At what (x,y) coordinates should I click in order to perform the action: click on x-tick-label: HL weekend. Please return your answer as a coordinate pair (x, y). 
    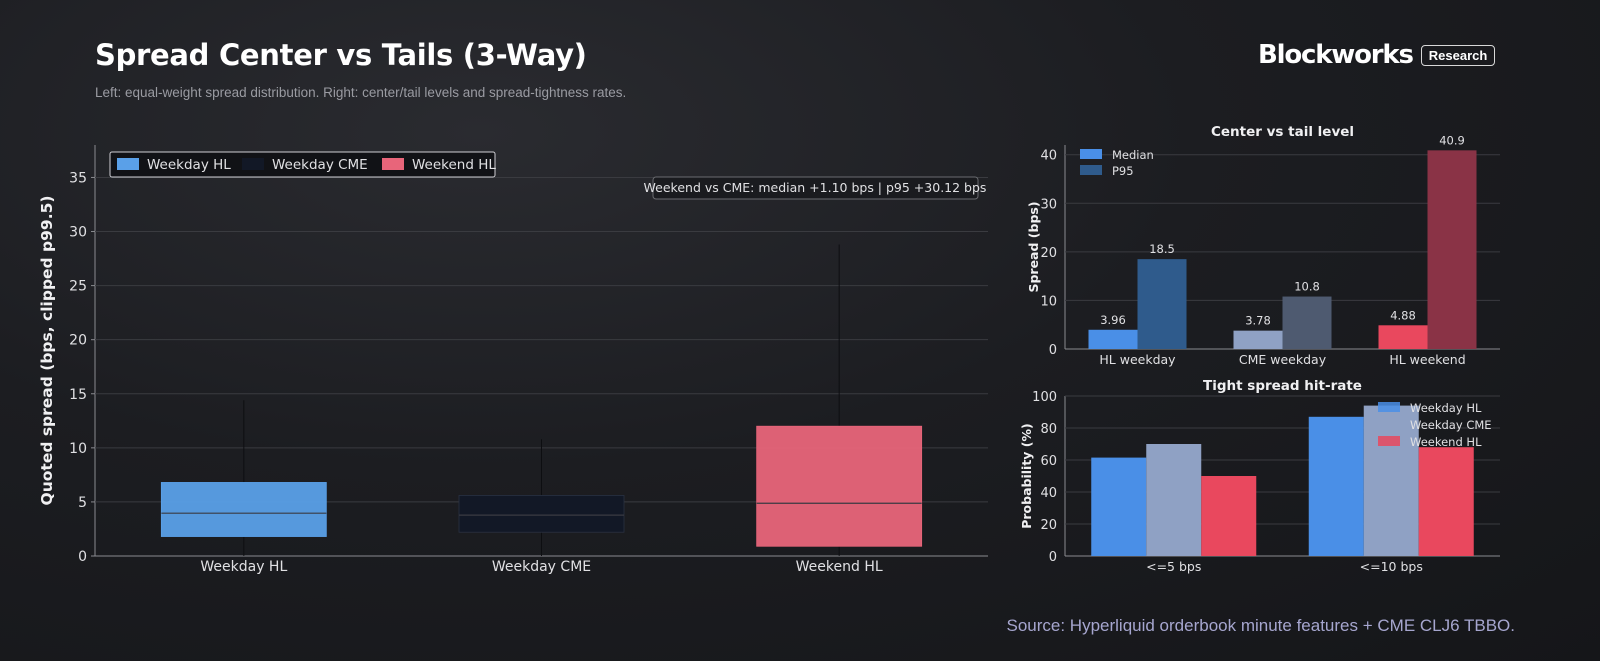
    Looking at the image, I should click on (1427, 359).